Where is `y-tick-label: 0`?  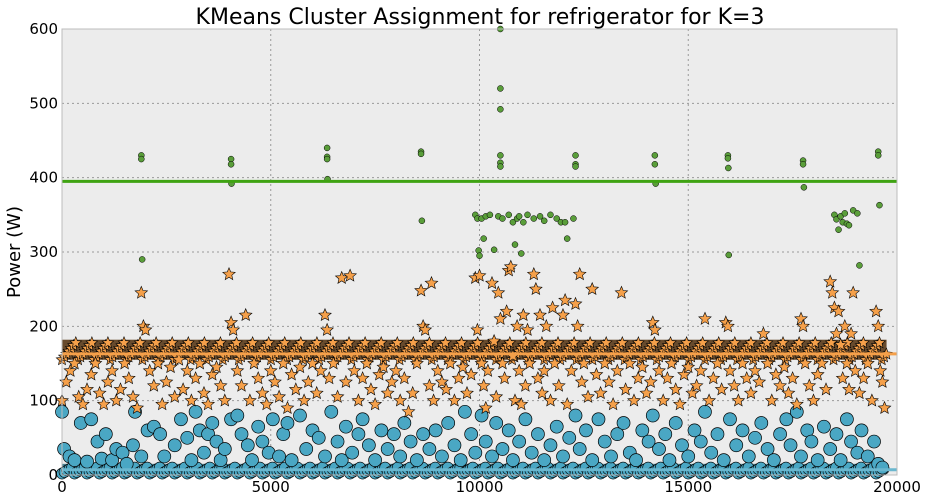
y-tick-label: 0 is located at coordinates (53, 475).